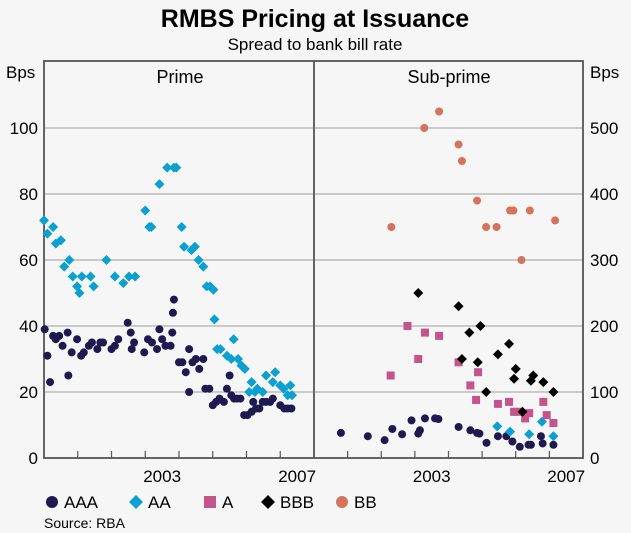  I want to click on left-axis-unit: Bps, so click(20, 72).